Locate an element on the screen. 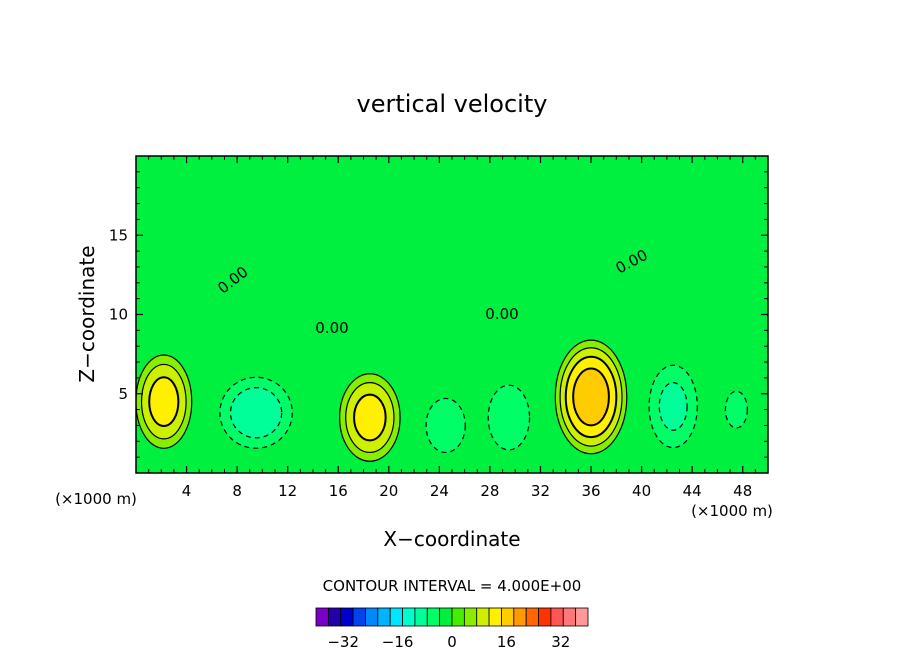 The height and width of the screenshot is (654, 904). y-tick-label: 5 is located at coordinates (123, 394).